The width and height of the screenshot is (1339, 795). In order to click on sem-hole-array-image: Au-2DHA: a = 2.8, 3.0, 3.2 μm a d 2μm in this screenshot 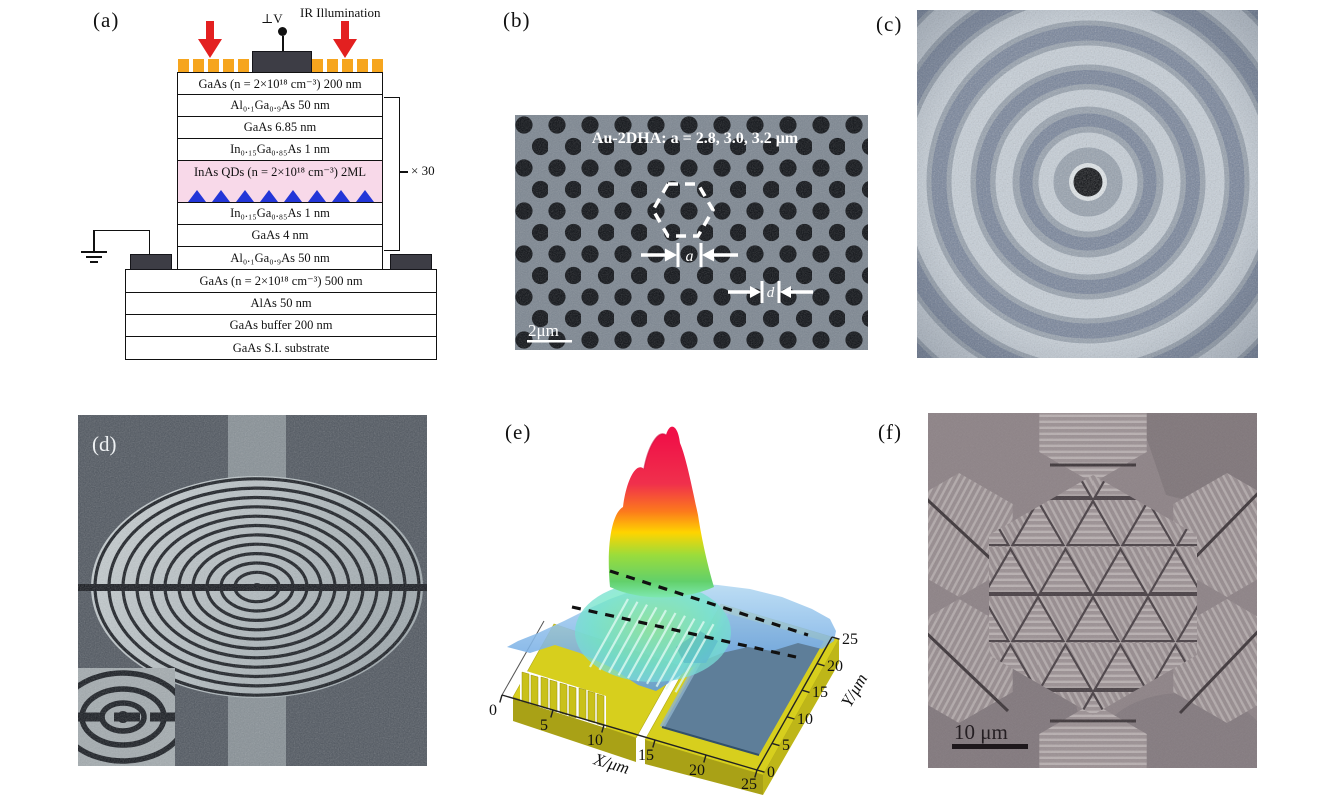, I will do `click(691, 232)`.